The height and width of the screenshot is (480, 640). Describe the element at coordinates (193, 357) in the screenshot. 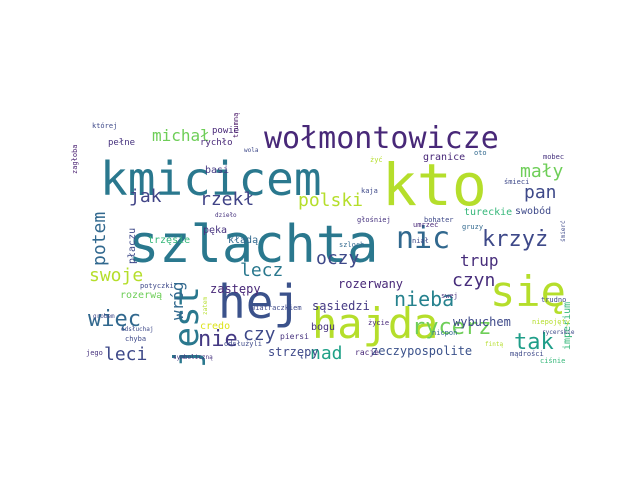

I see `cloud-word: symboliczną` at that location.